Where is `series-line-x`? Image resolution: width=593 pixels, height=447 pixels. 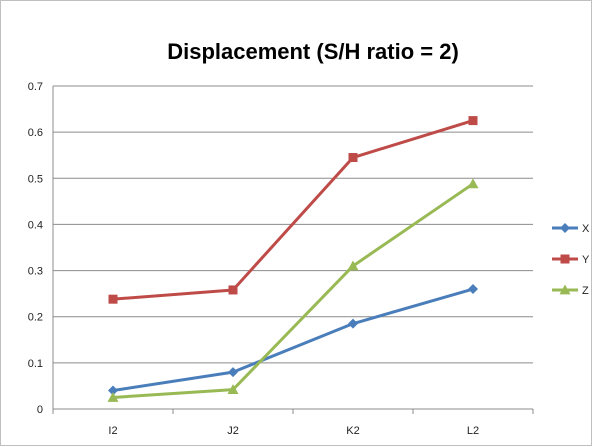
series-line-x is located at coordinates (293, 340).